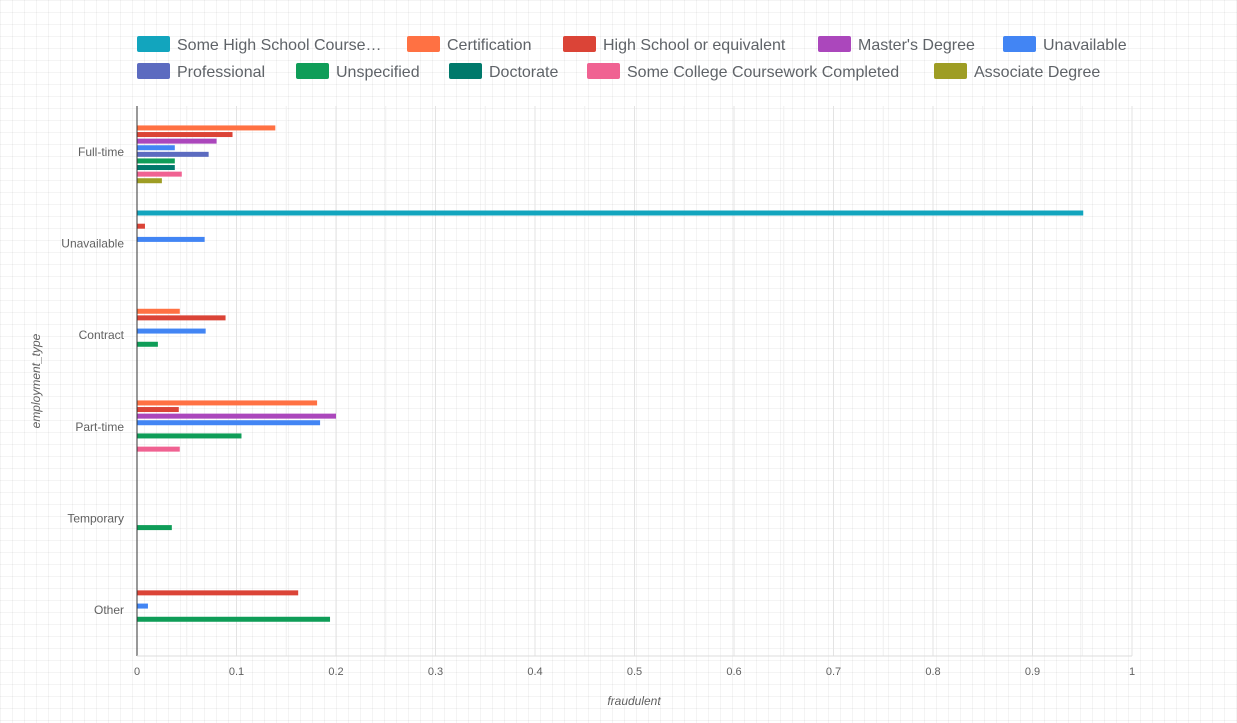 Image resolution: width=1237 pixels, height=723 pixels. Describe the element at coordinates (236, 672) in the screenshot. I see `x-tick-label: 0.1` at that location.